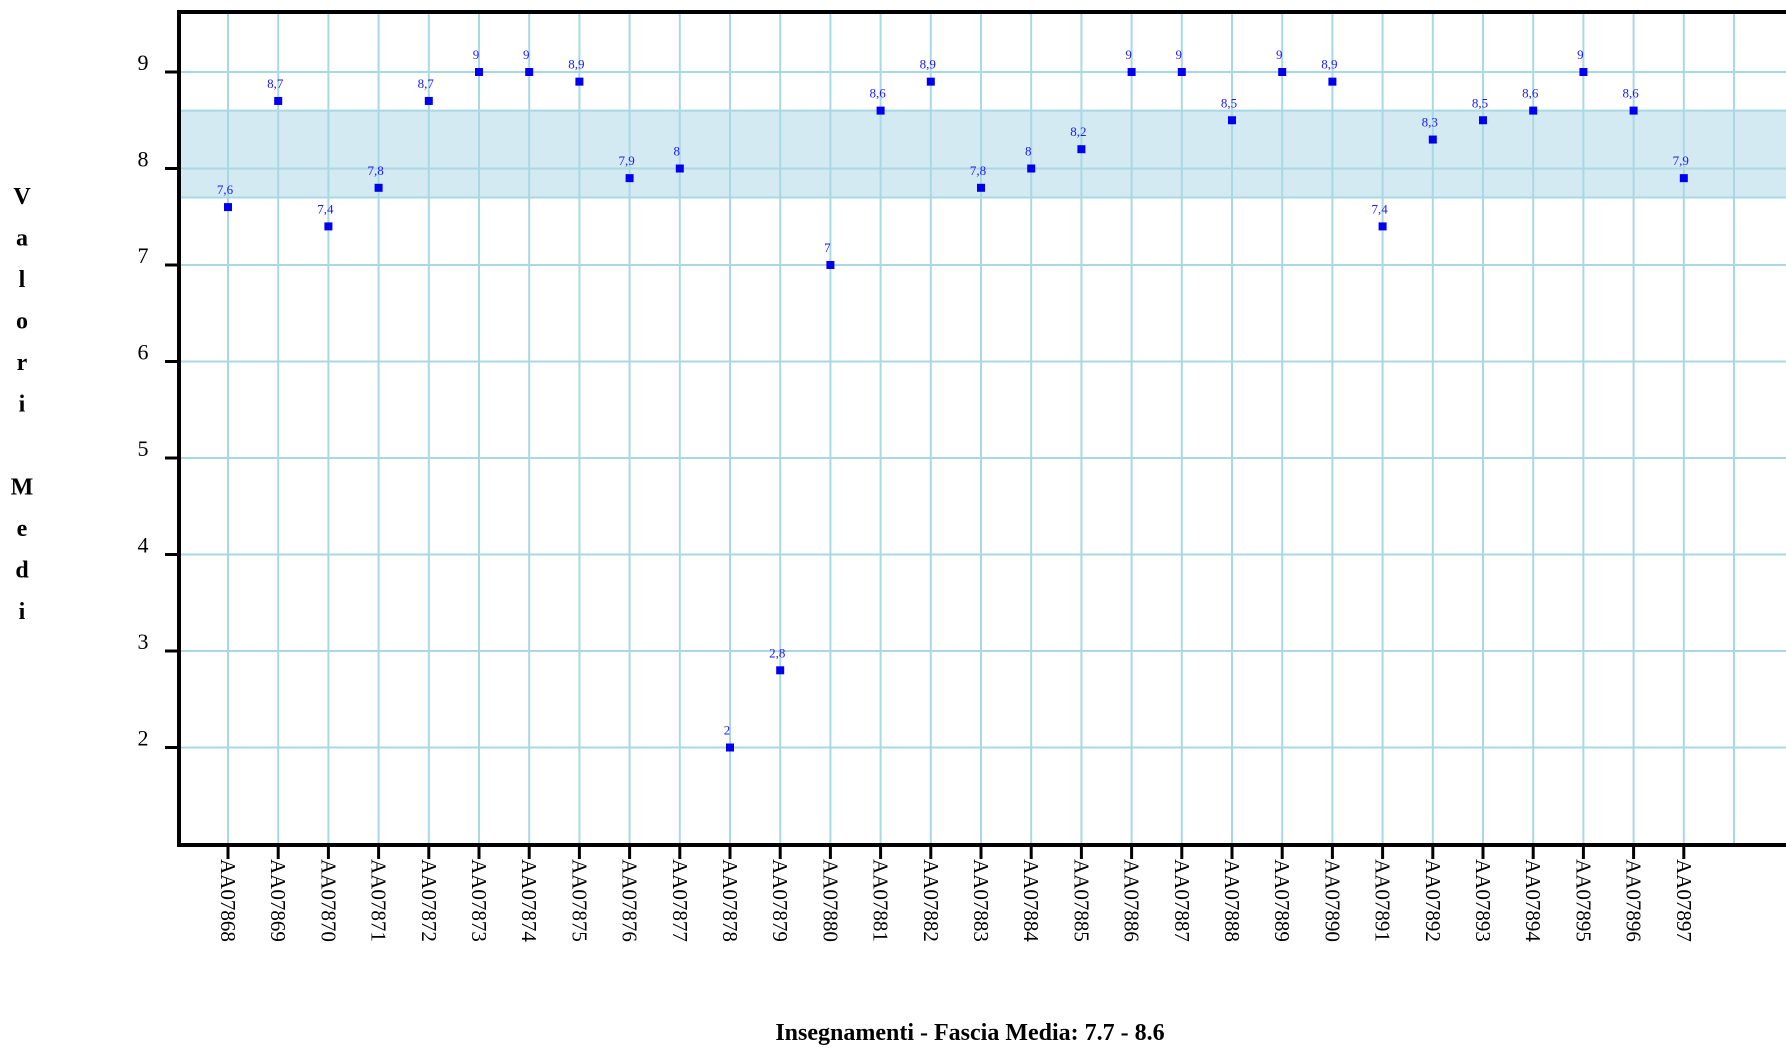  I want to click on x-tick-label: AA07883, so click(981, 900).